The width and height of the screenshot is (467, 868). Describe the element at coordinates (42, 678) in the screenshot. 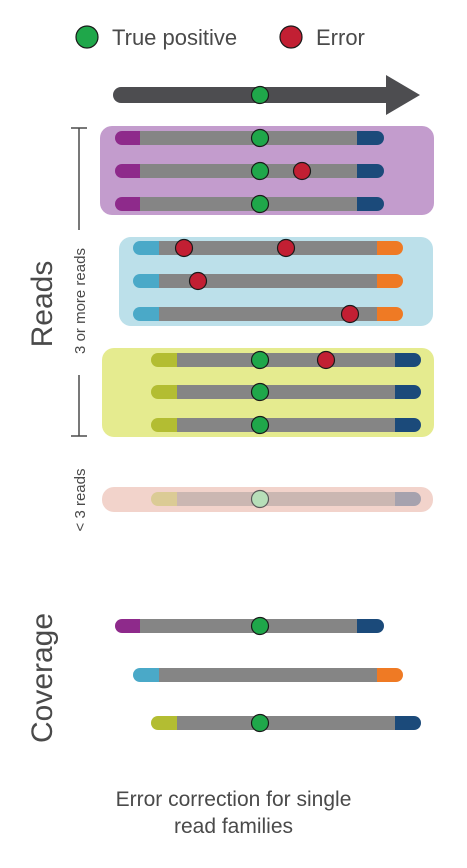

I see `coverage-label: Coverage` at that location.